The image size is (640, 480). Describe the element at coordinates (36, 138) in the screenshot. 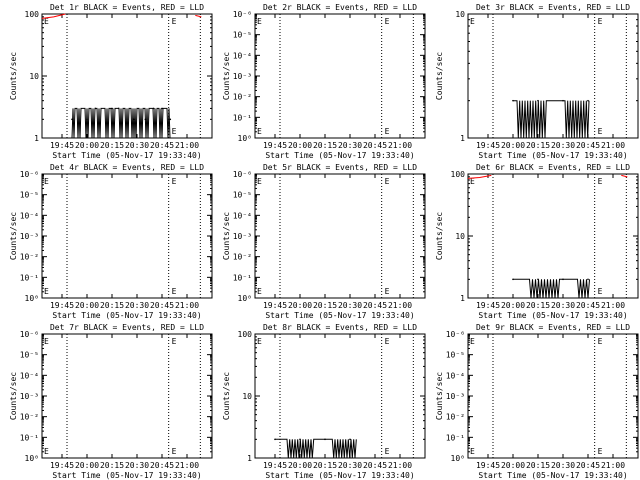

I see `y-tick-label: 1` at that location.